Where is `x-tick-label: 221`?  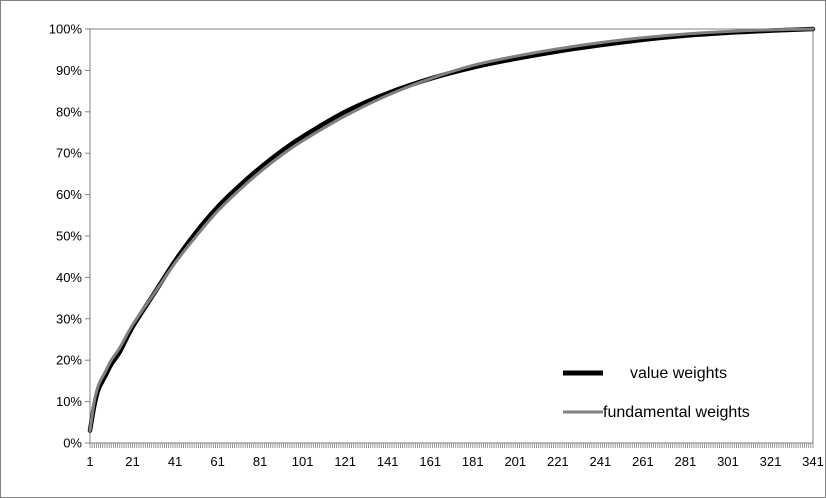 x-tick-label: 221 is located at coordinates (558, 461).